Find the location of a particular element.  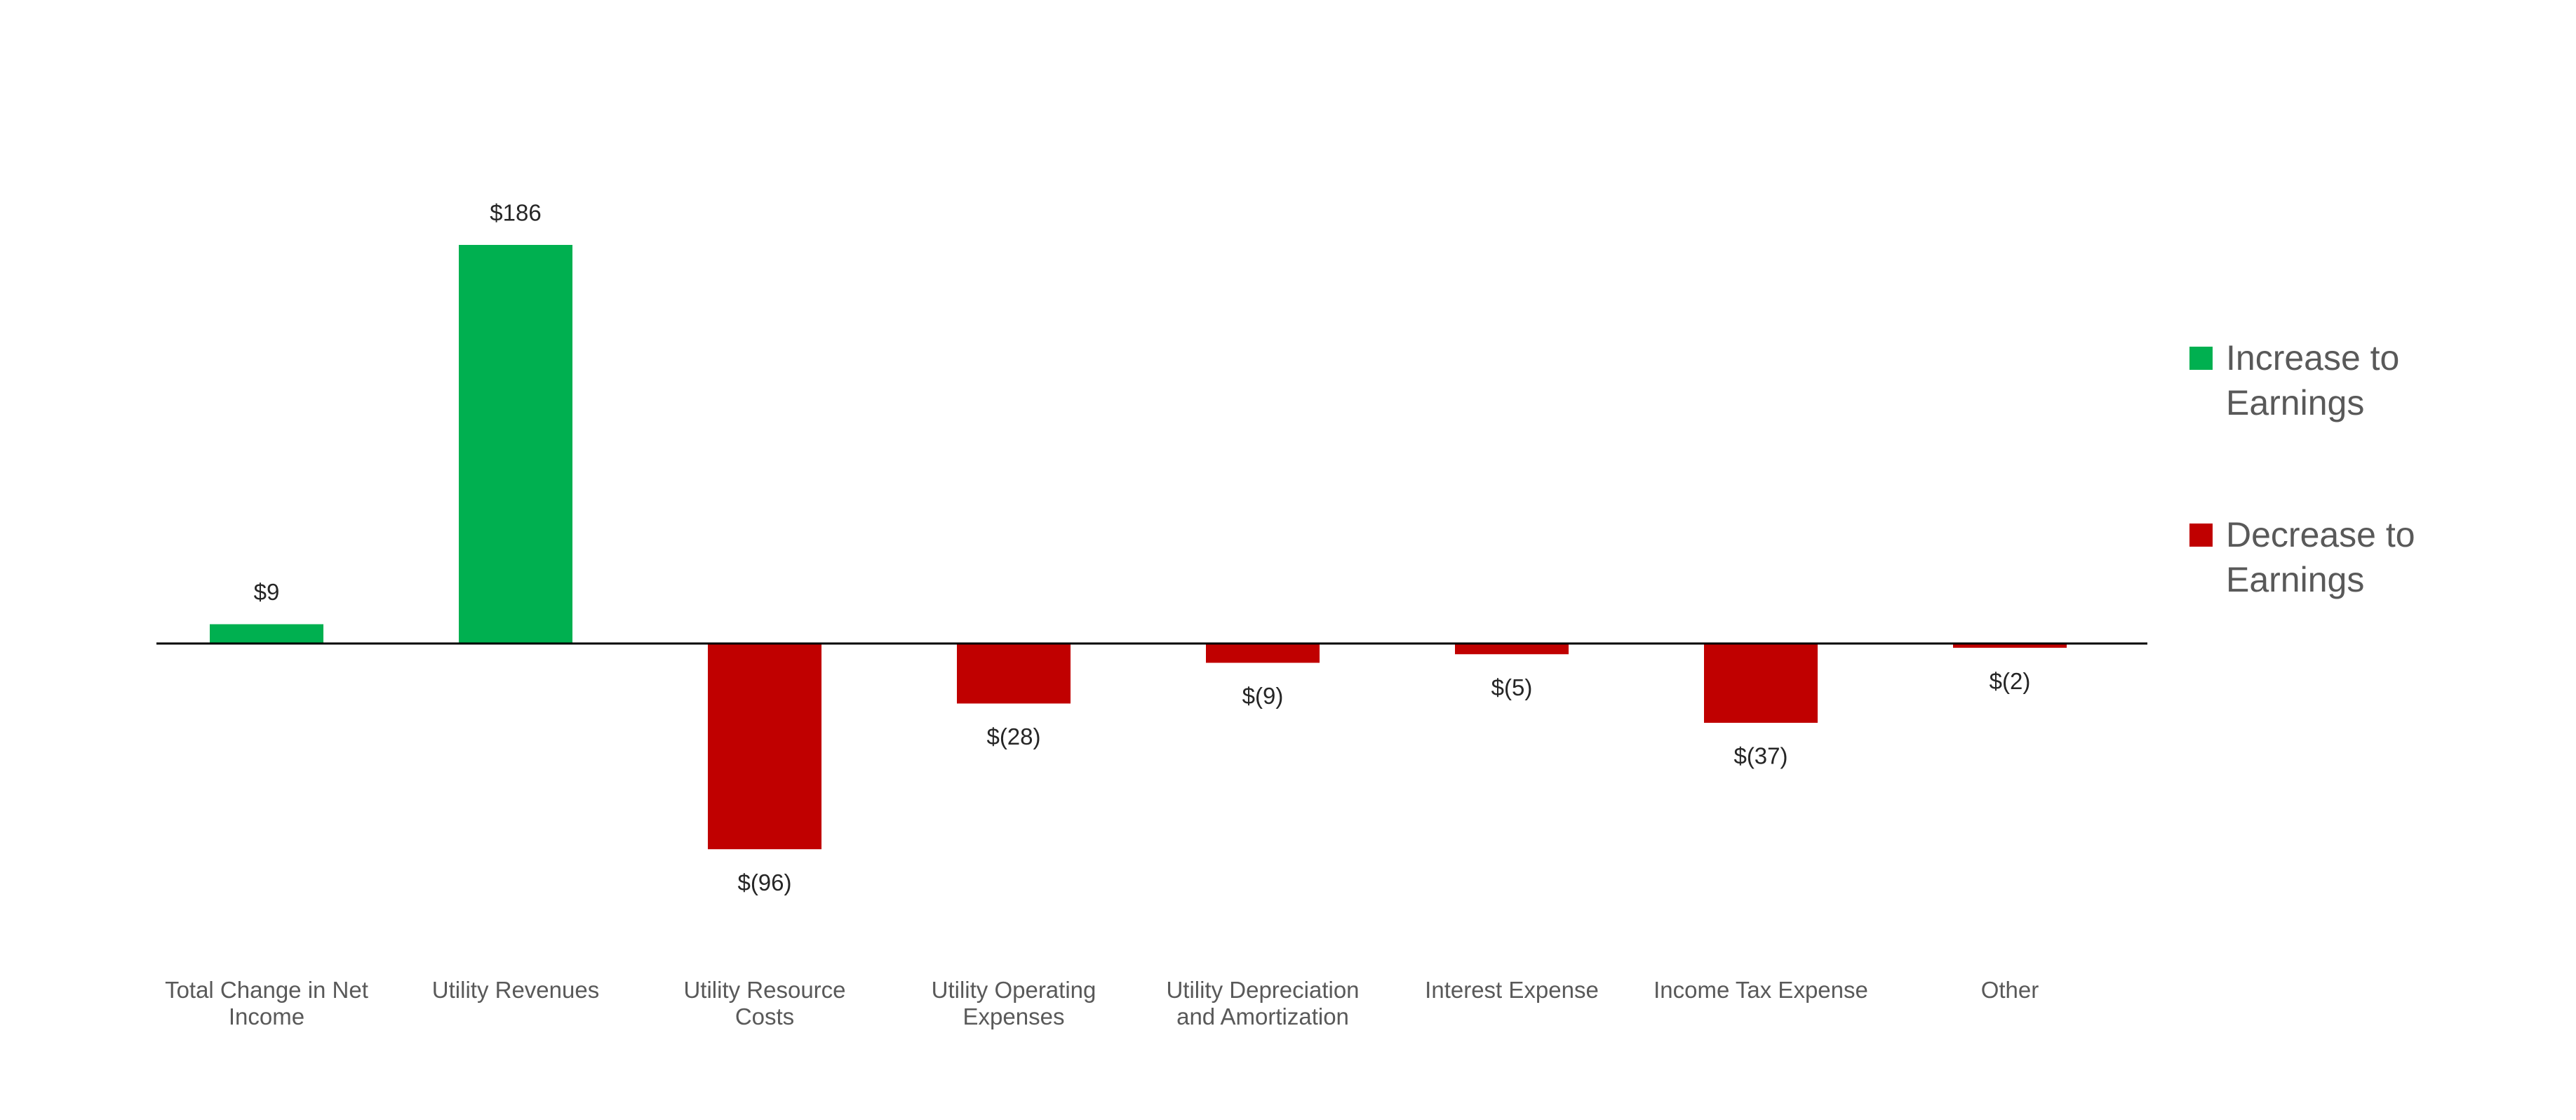

x-tick-label: Utility Resource Costs is located at coordinates (764, 1003).